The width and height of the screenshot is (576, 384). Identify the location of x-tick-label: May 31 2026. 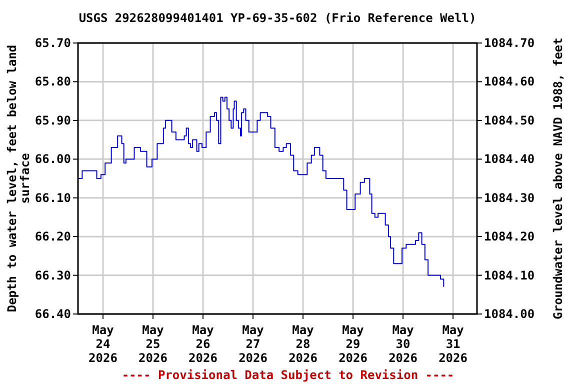
(453, 344).